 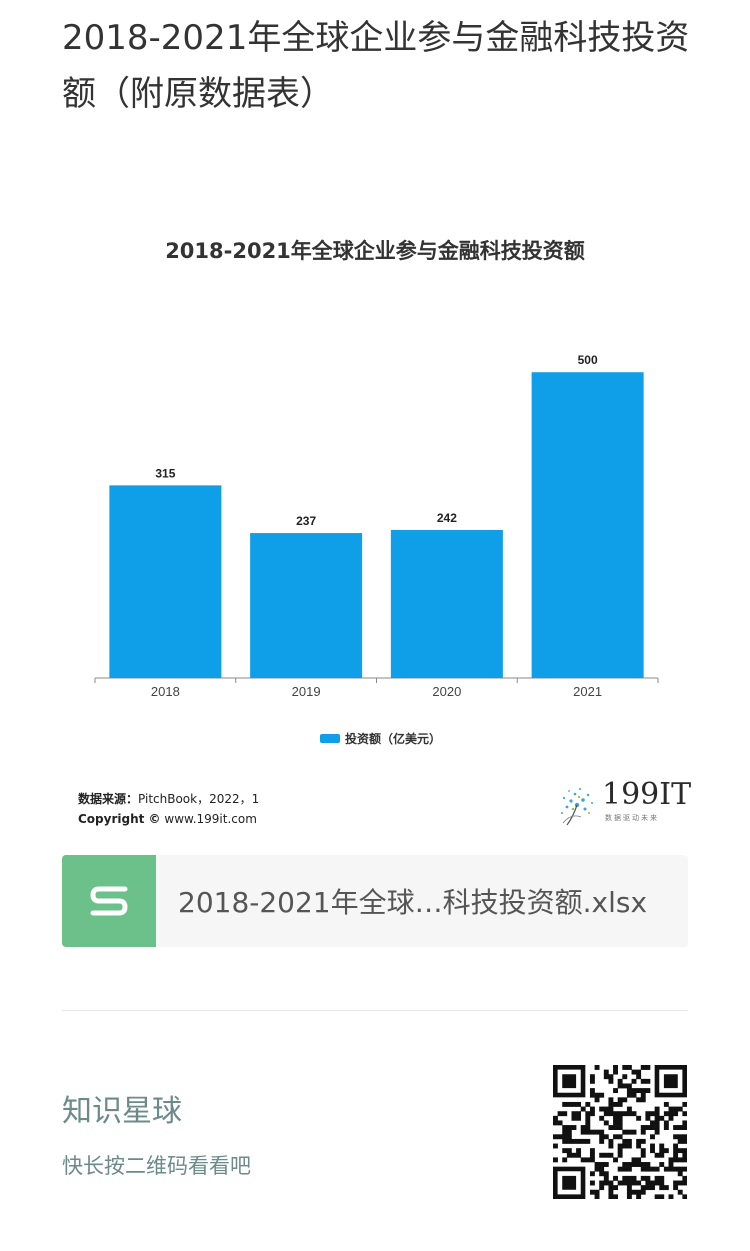 I want to click on chart-legend: 投资额（亿美元）, so click(x=380, y=738).